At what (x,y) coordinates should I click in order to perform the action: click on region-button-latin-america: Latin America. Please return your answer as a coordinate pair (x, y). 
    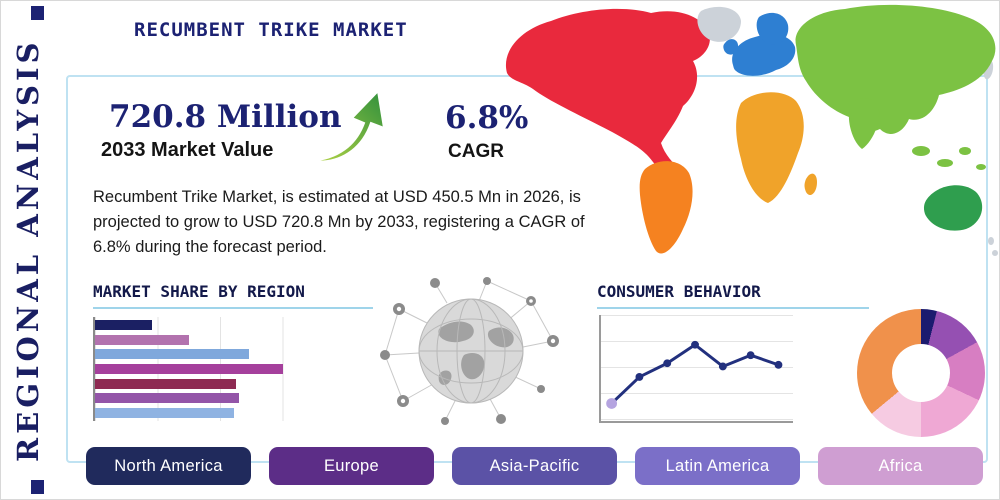
    Looking at the image, I should click on (717, 466).